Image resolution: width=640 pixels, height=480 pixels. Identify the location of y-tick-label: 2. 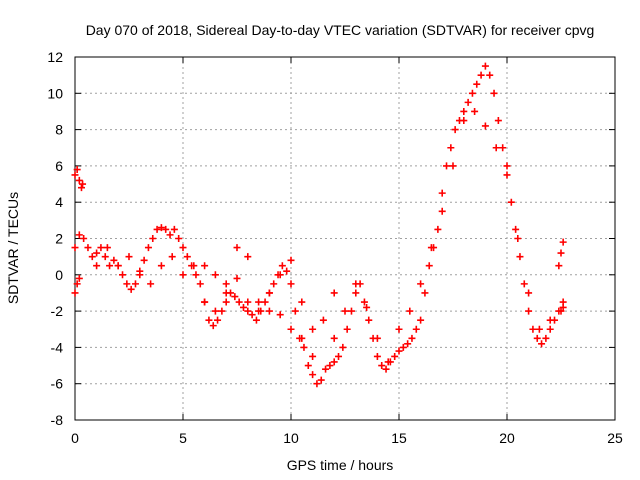
(59, 239).